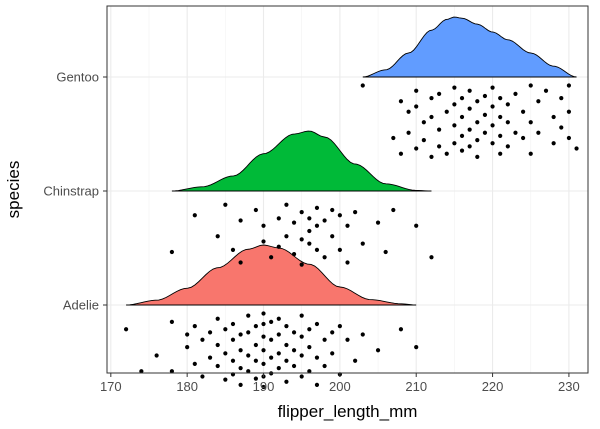 This screenshot has height=429, width=600. Describe the element at coordinates (111, 386) in the screenshot. I see `x-tick-label: 170` at that location.